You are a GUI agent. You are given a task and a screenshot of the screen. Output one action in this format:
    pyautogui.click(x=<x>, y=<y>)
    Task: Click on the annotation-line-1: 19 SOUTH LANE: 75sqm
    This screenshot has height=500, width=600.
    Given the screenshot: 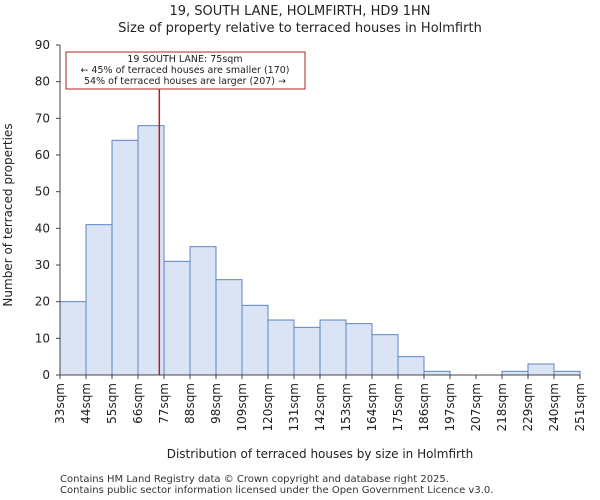 What is the action you would take?
    pyautogui.click(x=184, y=59)
    